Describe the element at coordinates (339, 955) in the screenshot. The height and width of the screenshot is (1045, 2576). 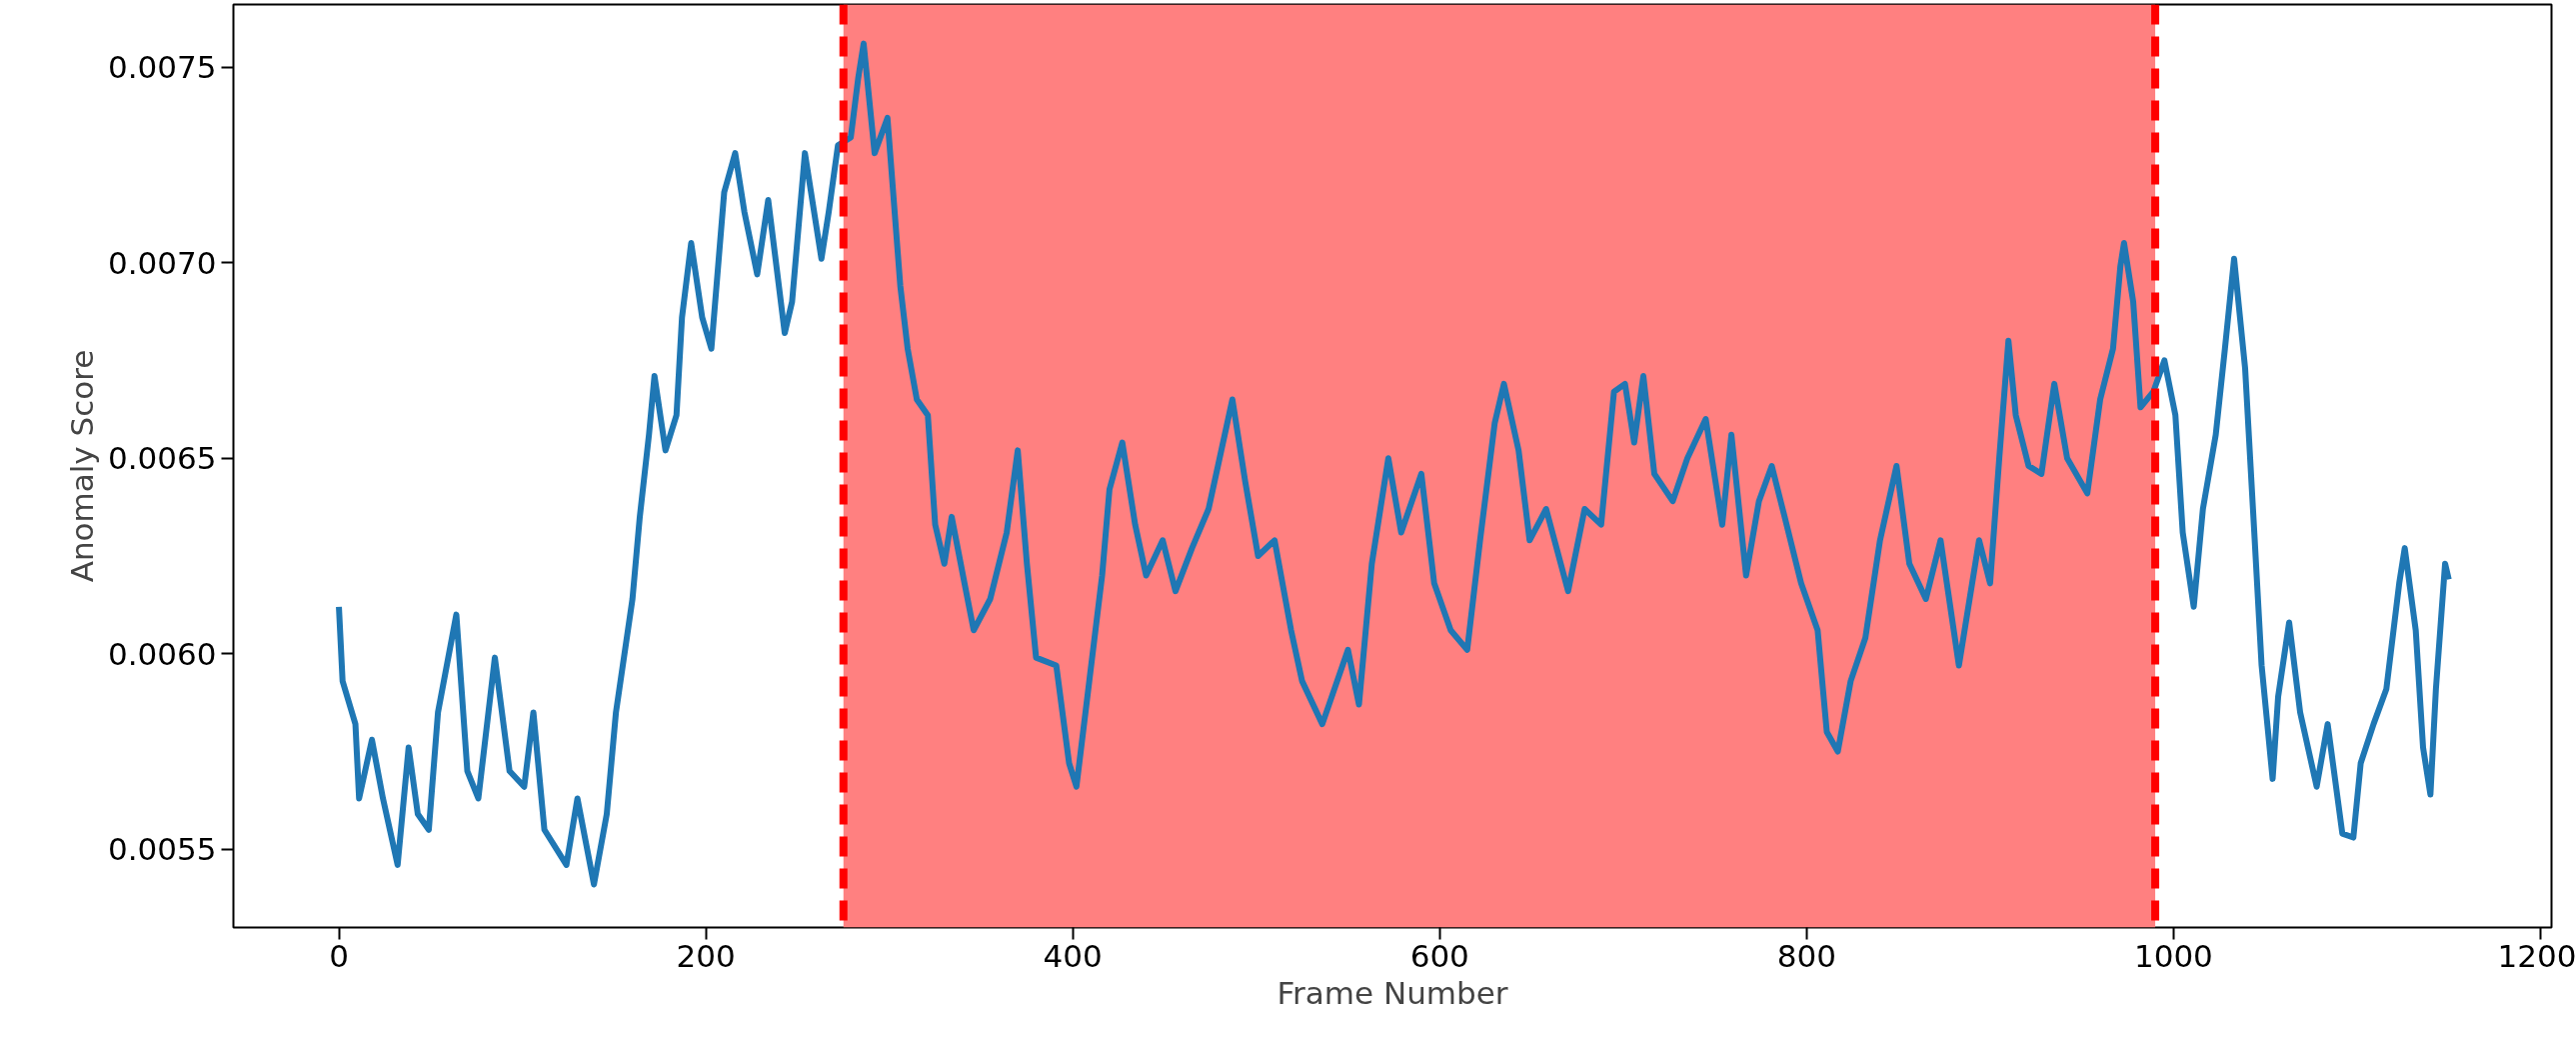
I see `x-tick-label: 0` at that location.